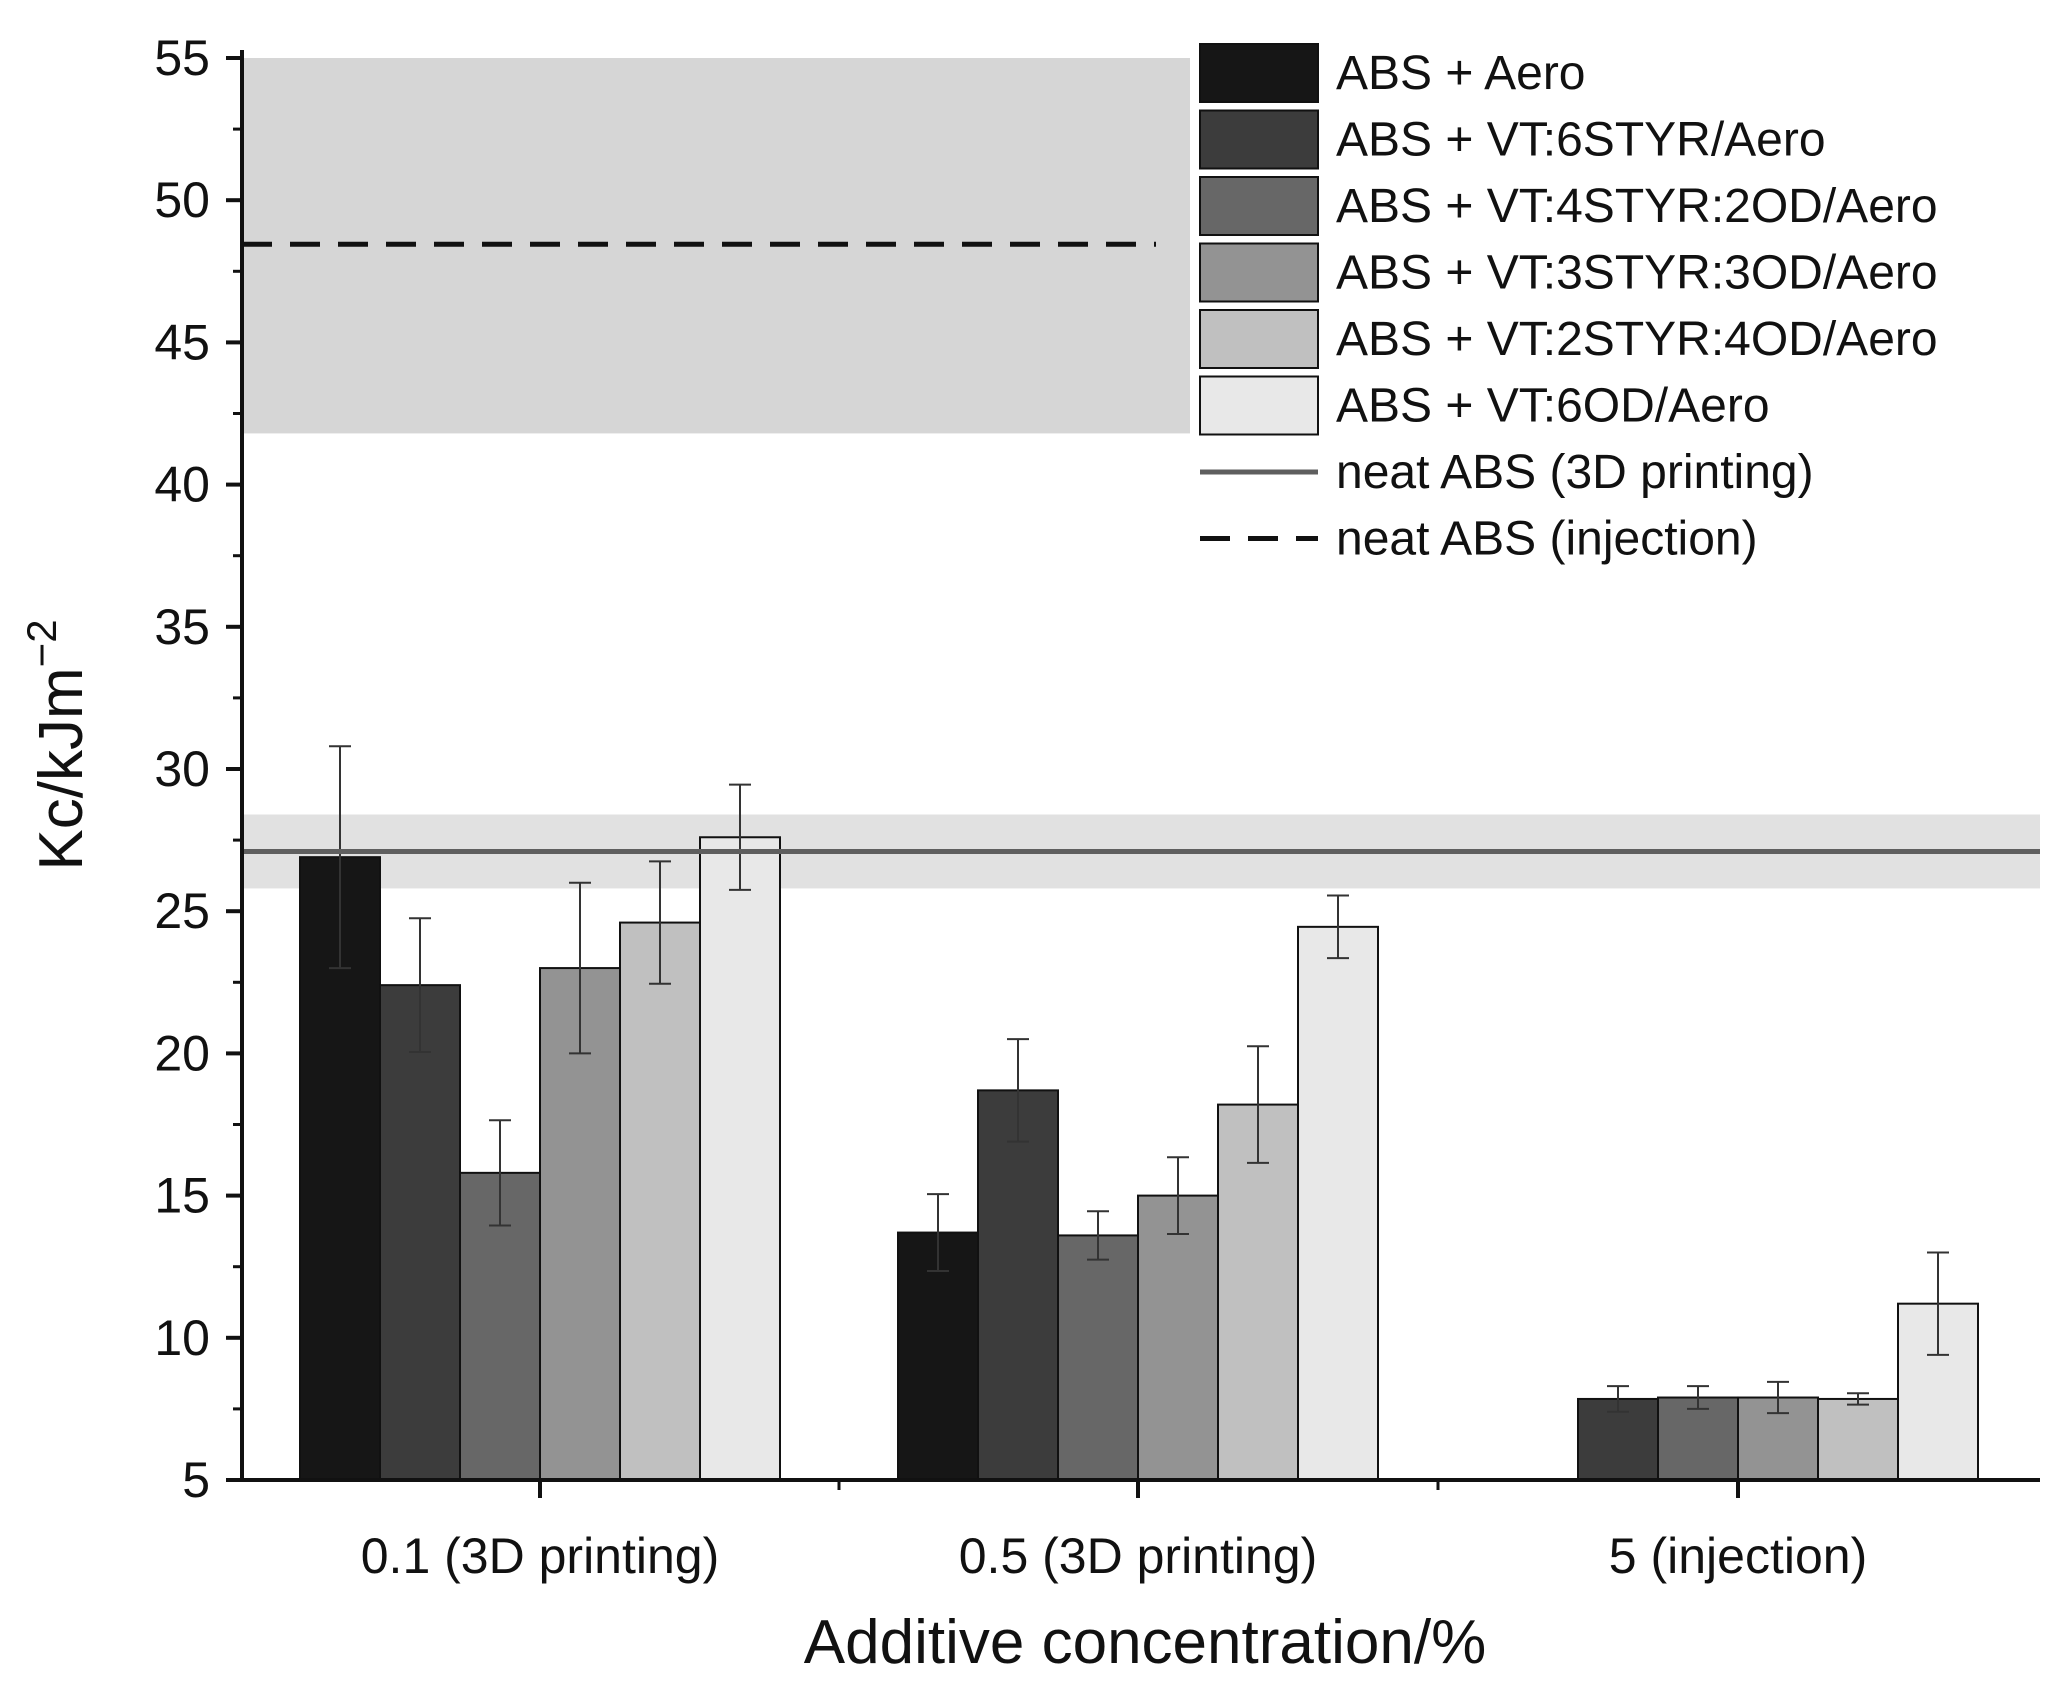 The image size is (2054, 1681). What do you see at coordinates (1138, 1556) in the screenshot?
I see `x-tick-label-2: 0.5 (3D printing)` at bounding box center [1138, 1556].